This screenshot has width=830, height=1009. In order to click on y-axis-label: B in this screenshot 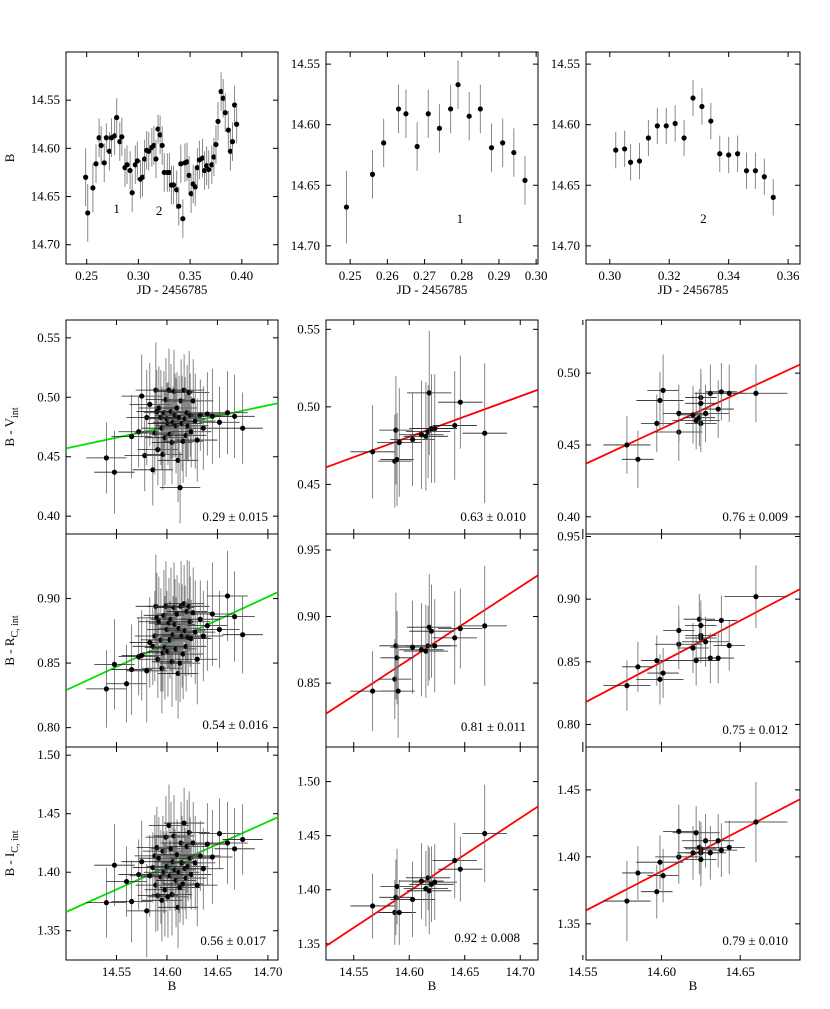, I will do `click(9, 157)`.